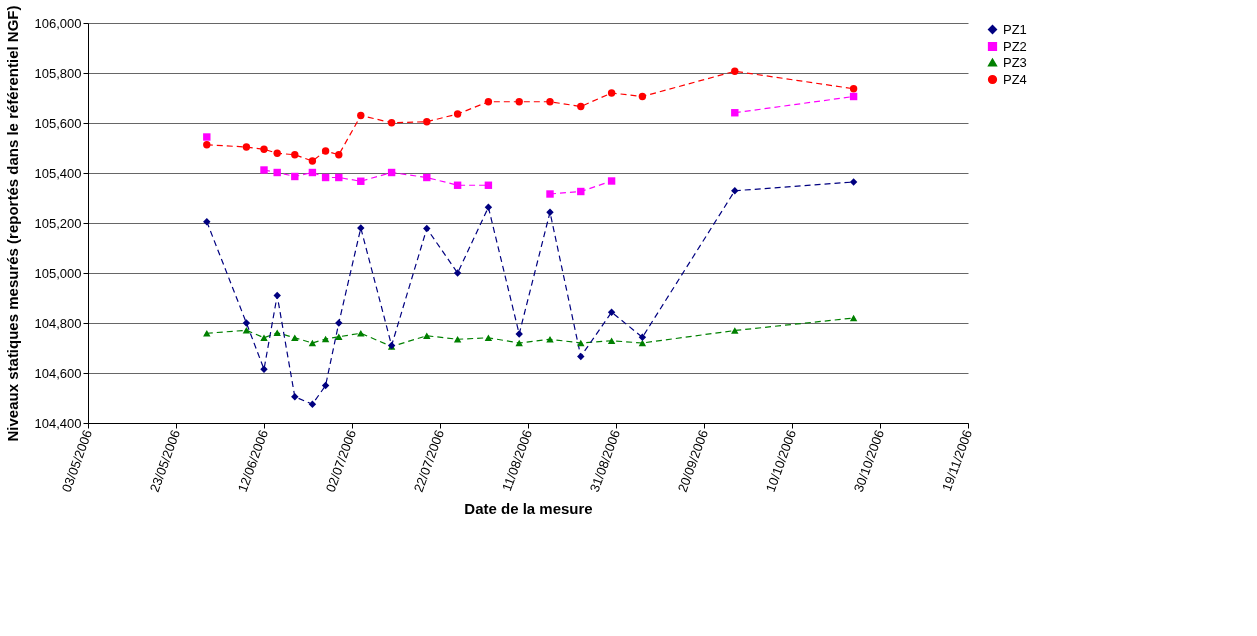 The height and width of the screenshot is (636, 1257). I want to click on legend-label: PZ2, so click(1015, 46).